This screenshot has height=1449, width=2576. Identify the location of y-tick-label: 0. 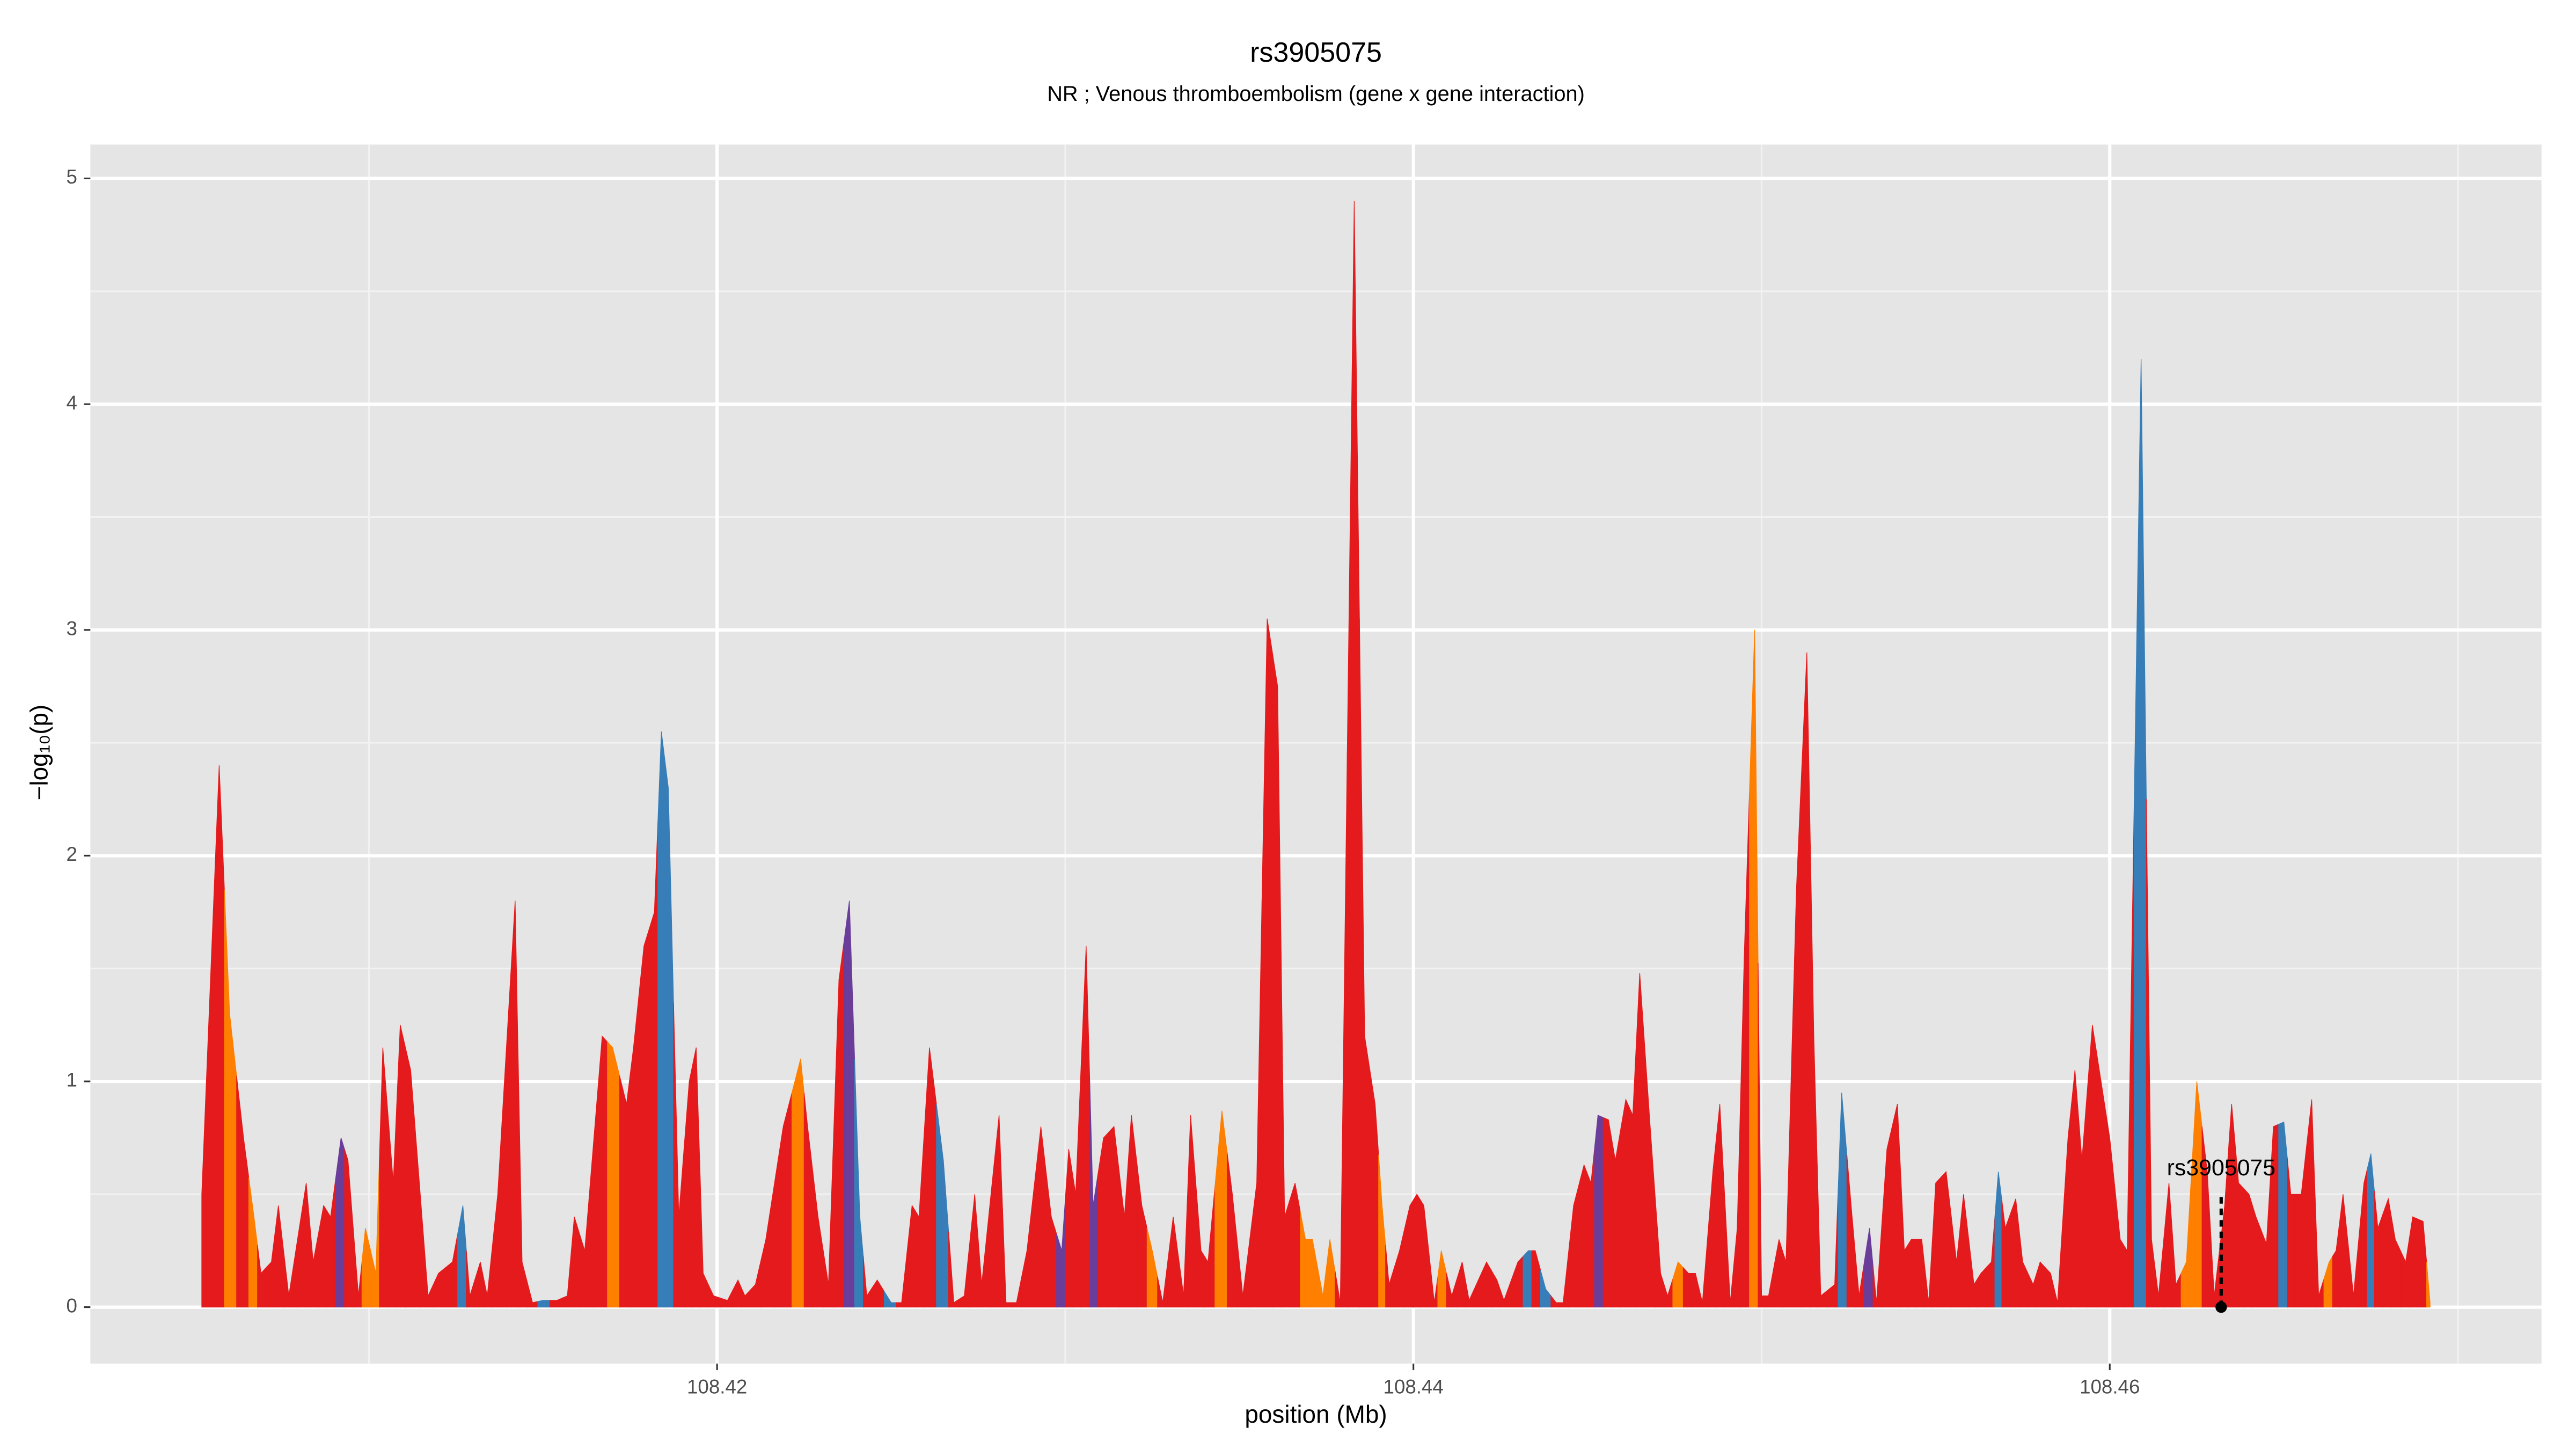
(71, 1305).